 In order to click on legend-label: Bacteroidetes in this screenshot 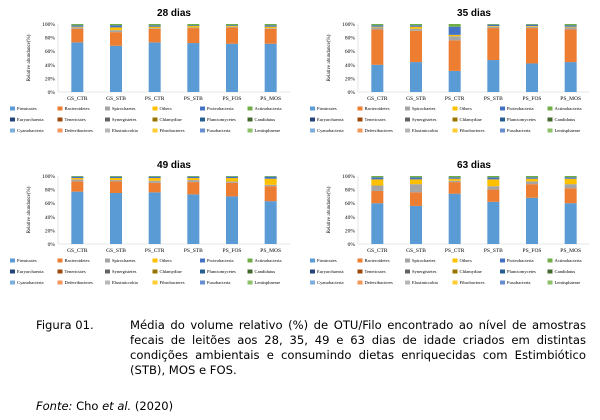, I will do `click(377, 108)`.